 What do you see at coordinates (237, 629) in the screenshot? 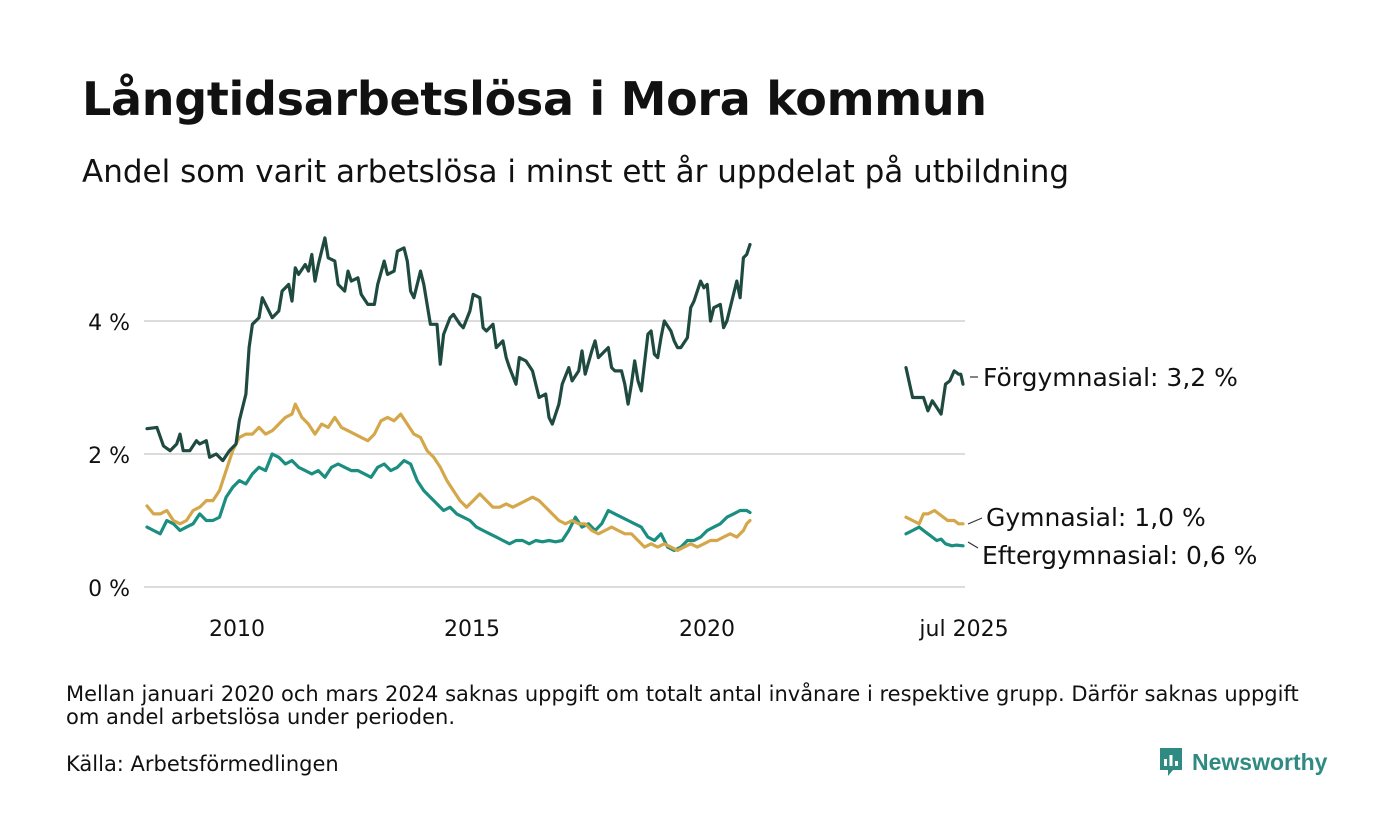
I see `x-tick-label: 2010` at bounding box center [237, 629].